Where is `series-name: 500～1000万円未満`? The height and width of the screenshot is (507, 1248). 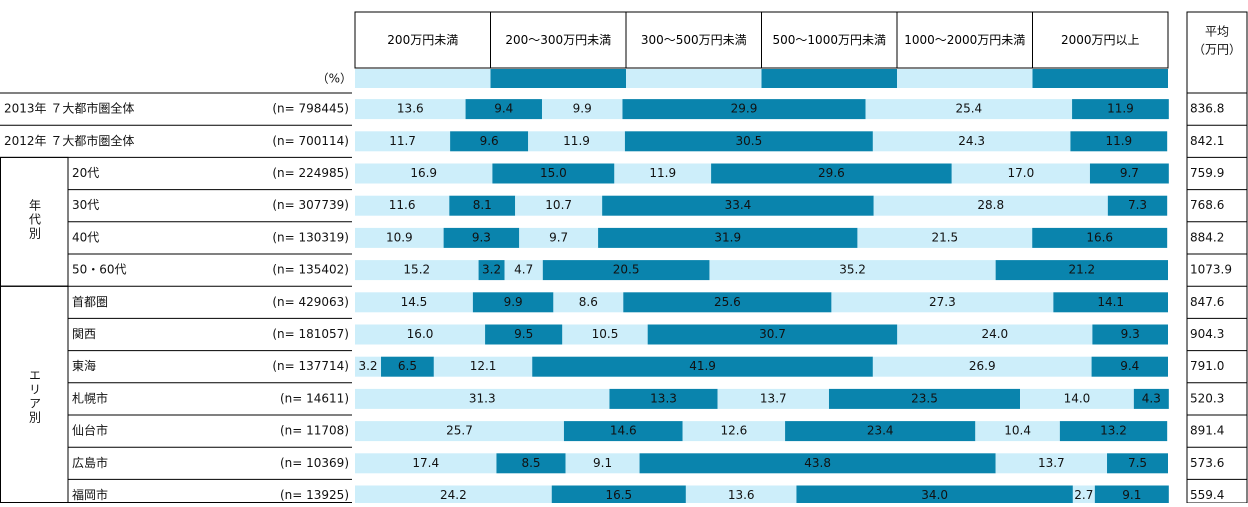
series-name: 500～1000万円未満 is located at coordinates (829, 39).